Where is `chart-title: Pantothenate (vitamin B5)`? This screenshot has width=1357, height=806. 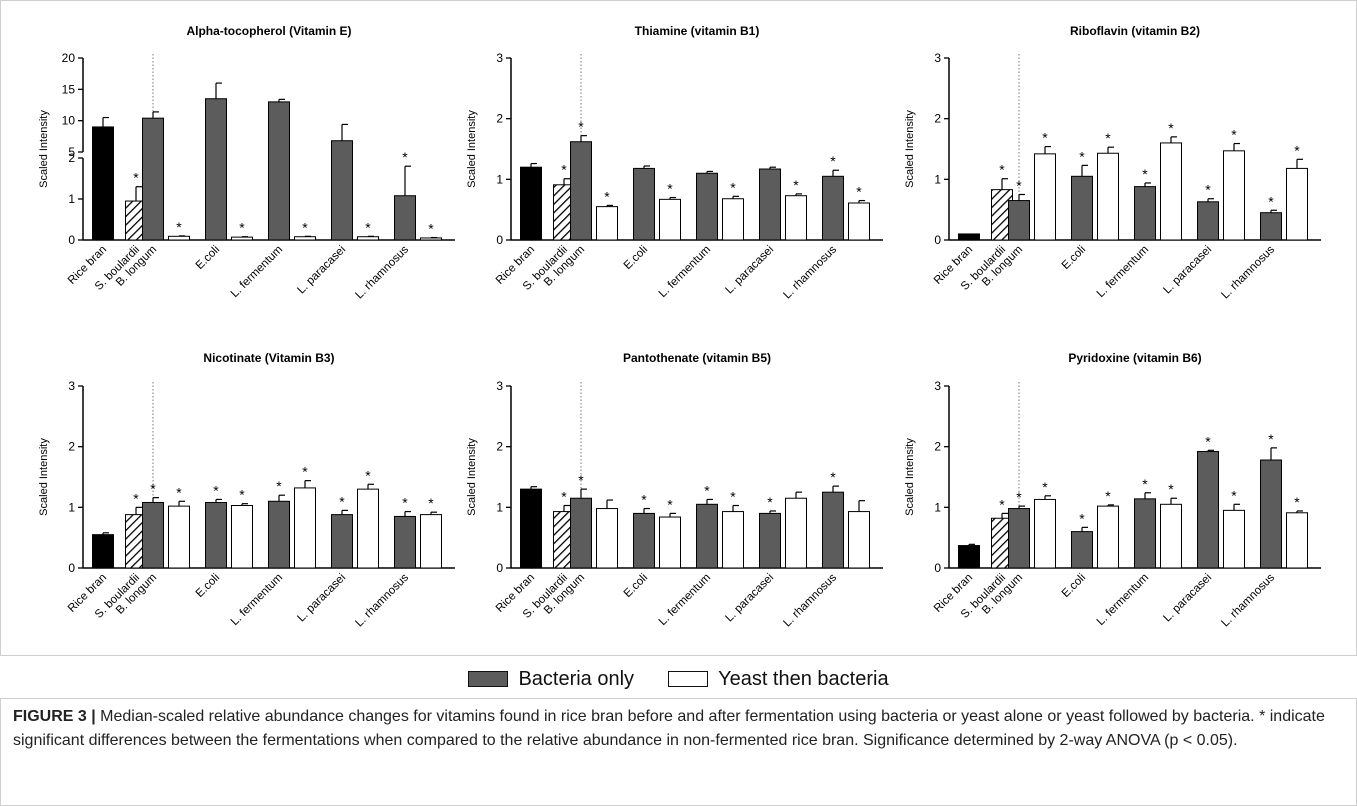 chart-title: Pantothenate (vitamin B5) is located at coordinates (697, 358).